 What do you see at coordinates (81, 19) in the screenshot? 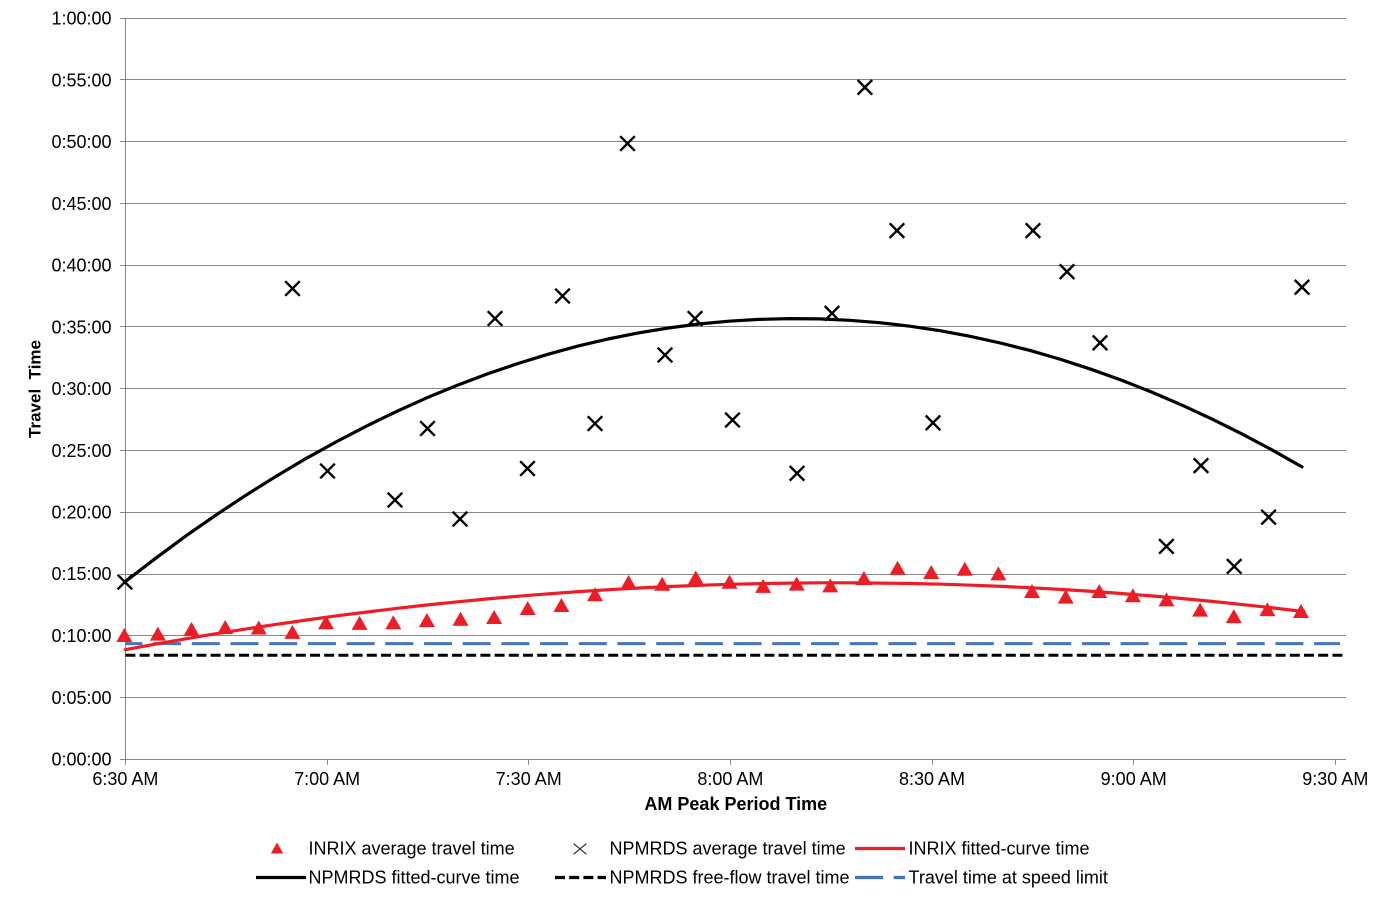
I see `svg-text: 1:00:00` at bounding box center [81, 19].